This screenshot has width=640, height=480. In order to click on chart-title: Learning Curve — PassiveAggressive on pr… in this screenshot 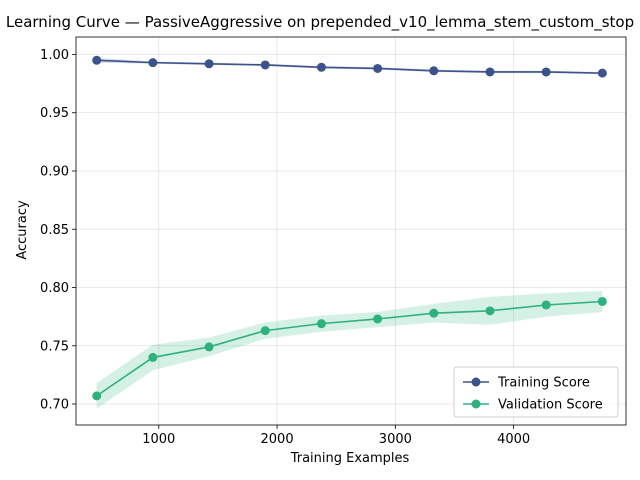, I will do `click(320, 22)`.